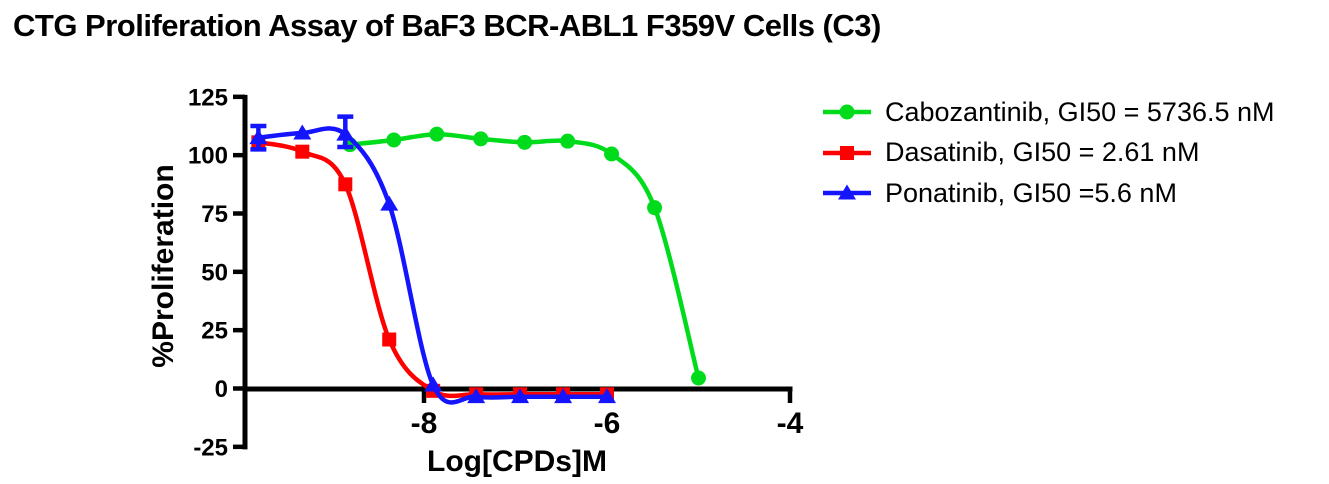 The width and height of the screenshot is (1329, 484). I want to click on triangle-marker-icon, so click(847, 192).